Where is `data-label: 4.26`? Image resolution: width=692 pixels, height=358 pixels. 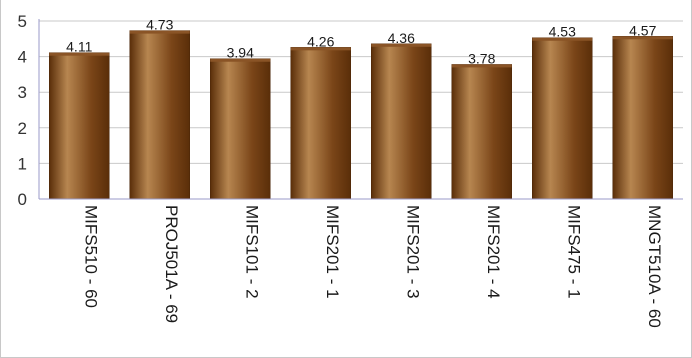 data-label: 4.26 is located at coordinates (320, 41).